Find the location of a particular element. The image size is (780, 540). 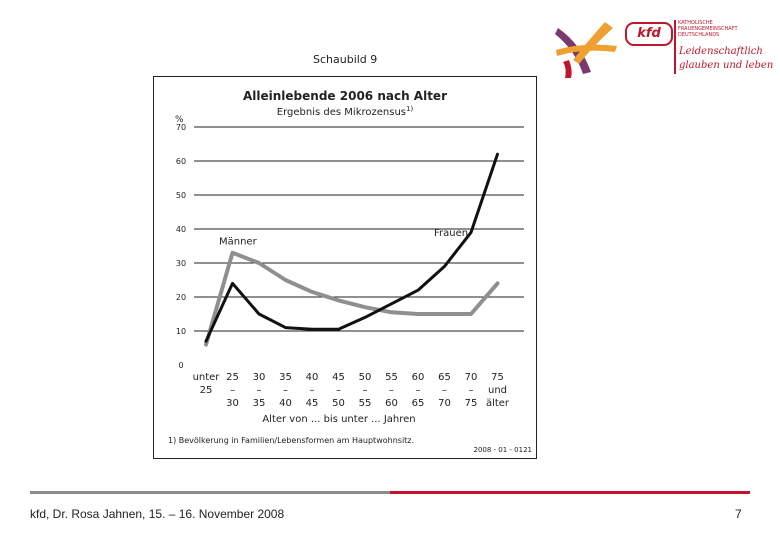

y-tick-label: 0 is located at coordinates (180, 365).